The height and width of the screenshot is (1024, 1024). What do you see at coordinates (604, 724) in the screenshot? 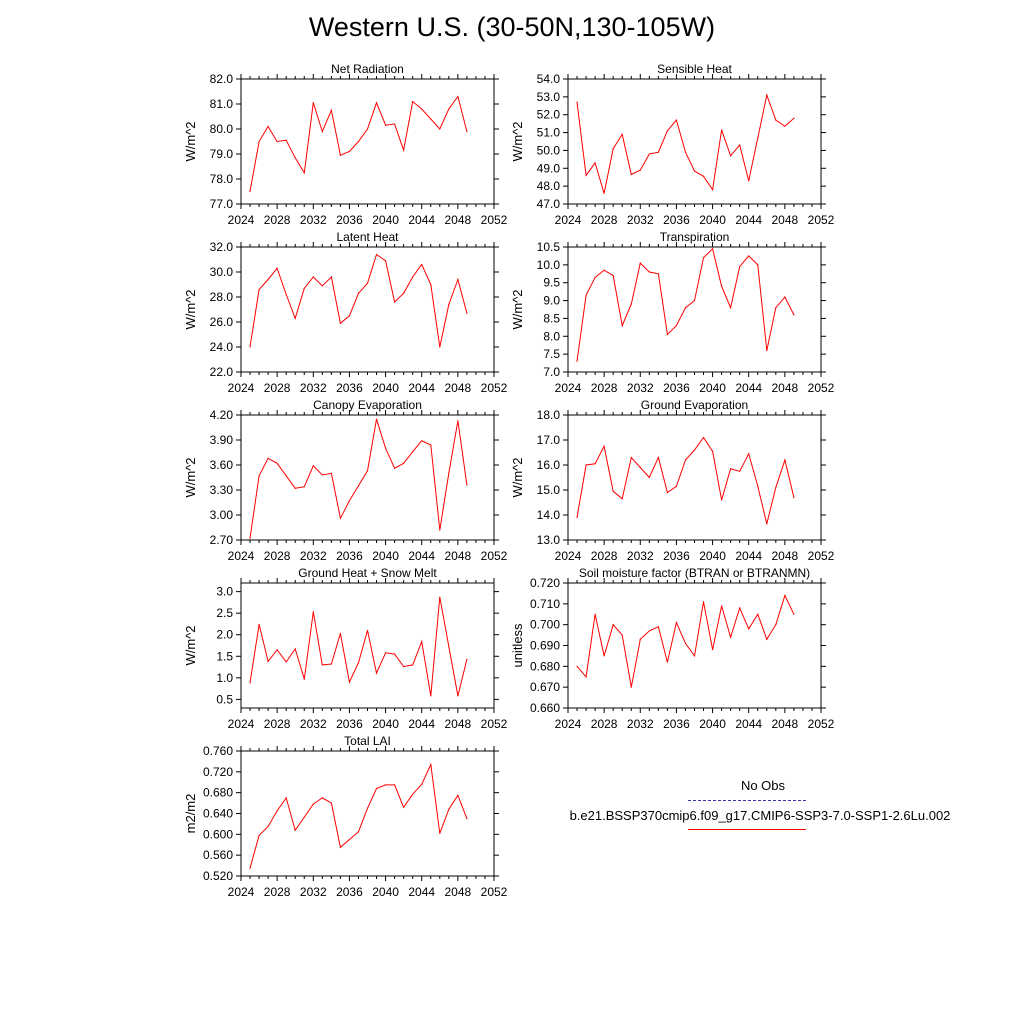
I see `chart-8-xtick-label: 2028` at bounding box center [604, 724].